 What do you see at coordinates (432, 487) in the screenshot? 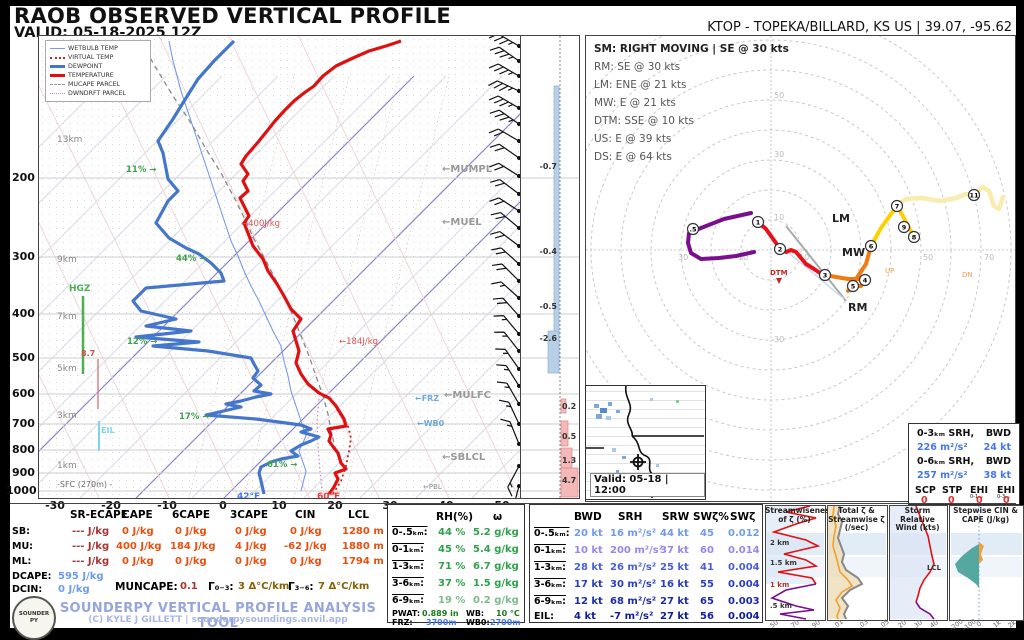
I see `pbl-label: ←PBL` at bounding box center [432, 487].